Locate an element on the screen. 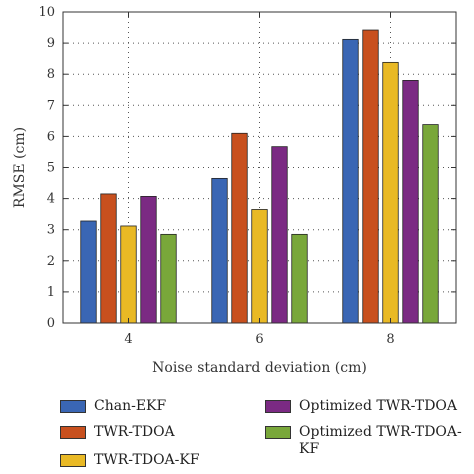 This screenshot has height=474, width=474. y-tick-label: 4 is located at coordinates (51, 199).